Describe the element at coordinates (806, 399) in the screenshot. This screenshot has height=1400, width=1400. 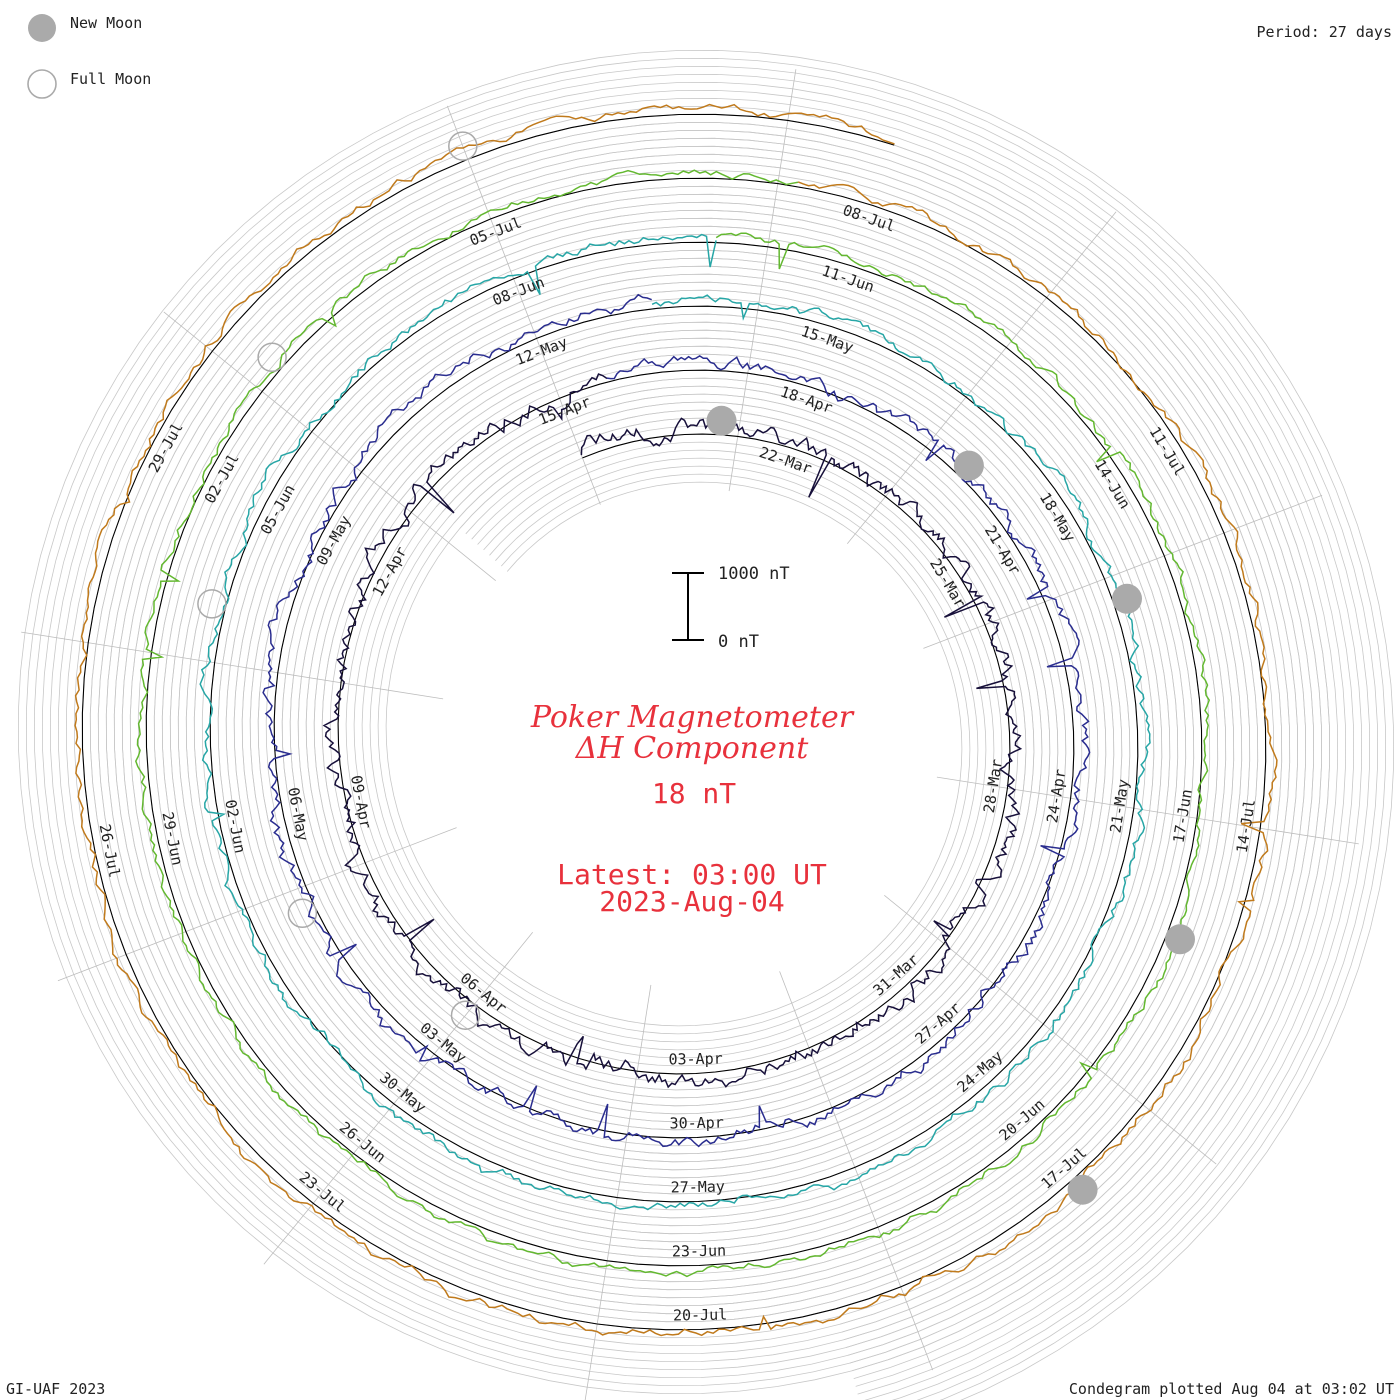
I see `date-label: 18-Apr` at that location.